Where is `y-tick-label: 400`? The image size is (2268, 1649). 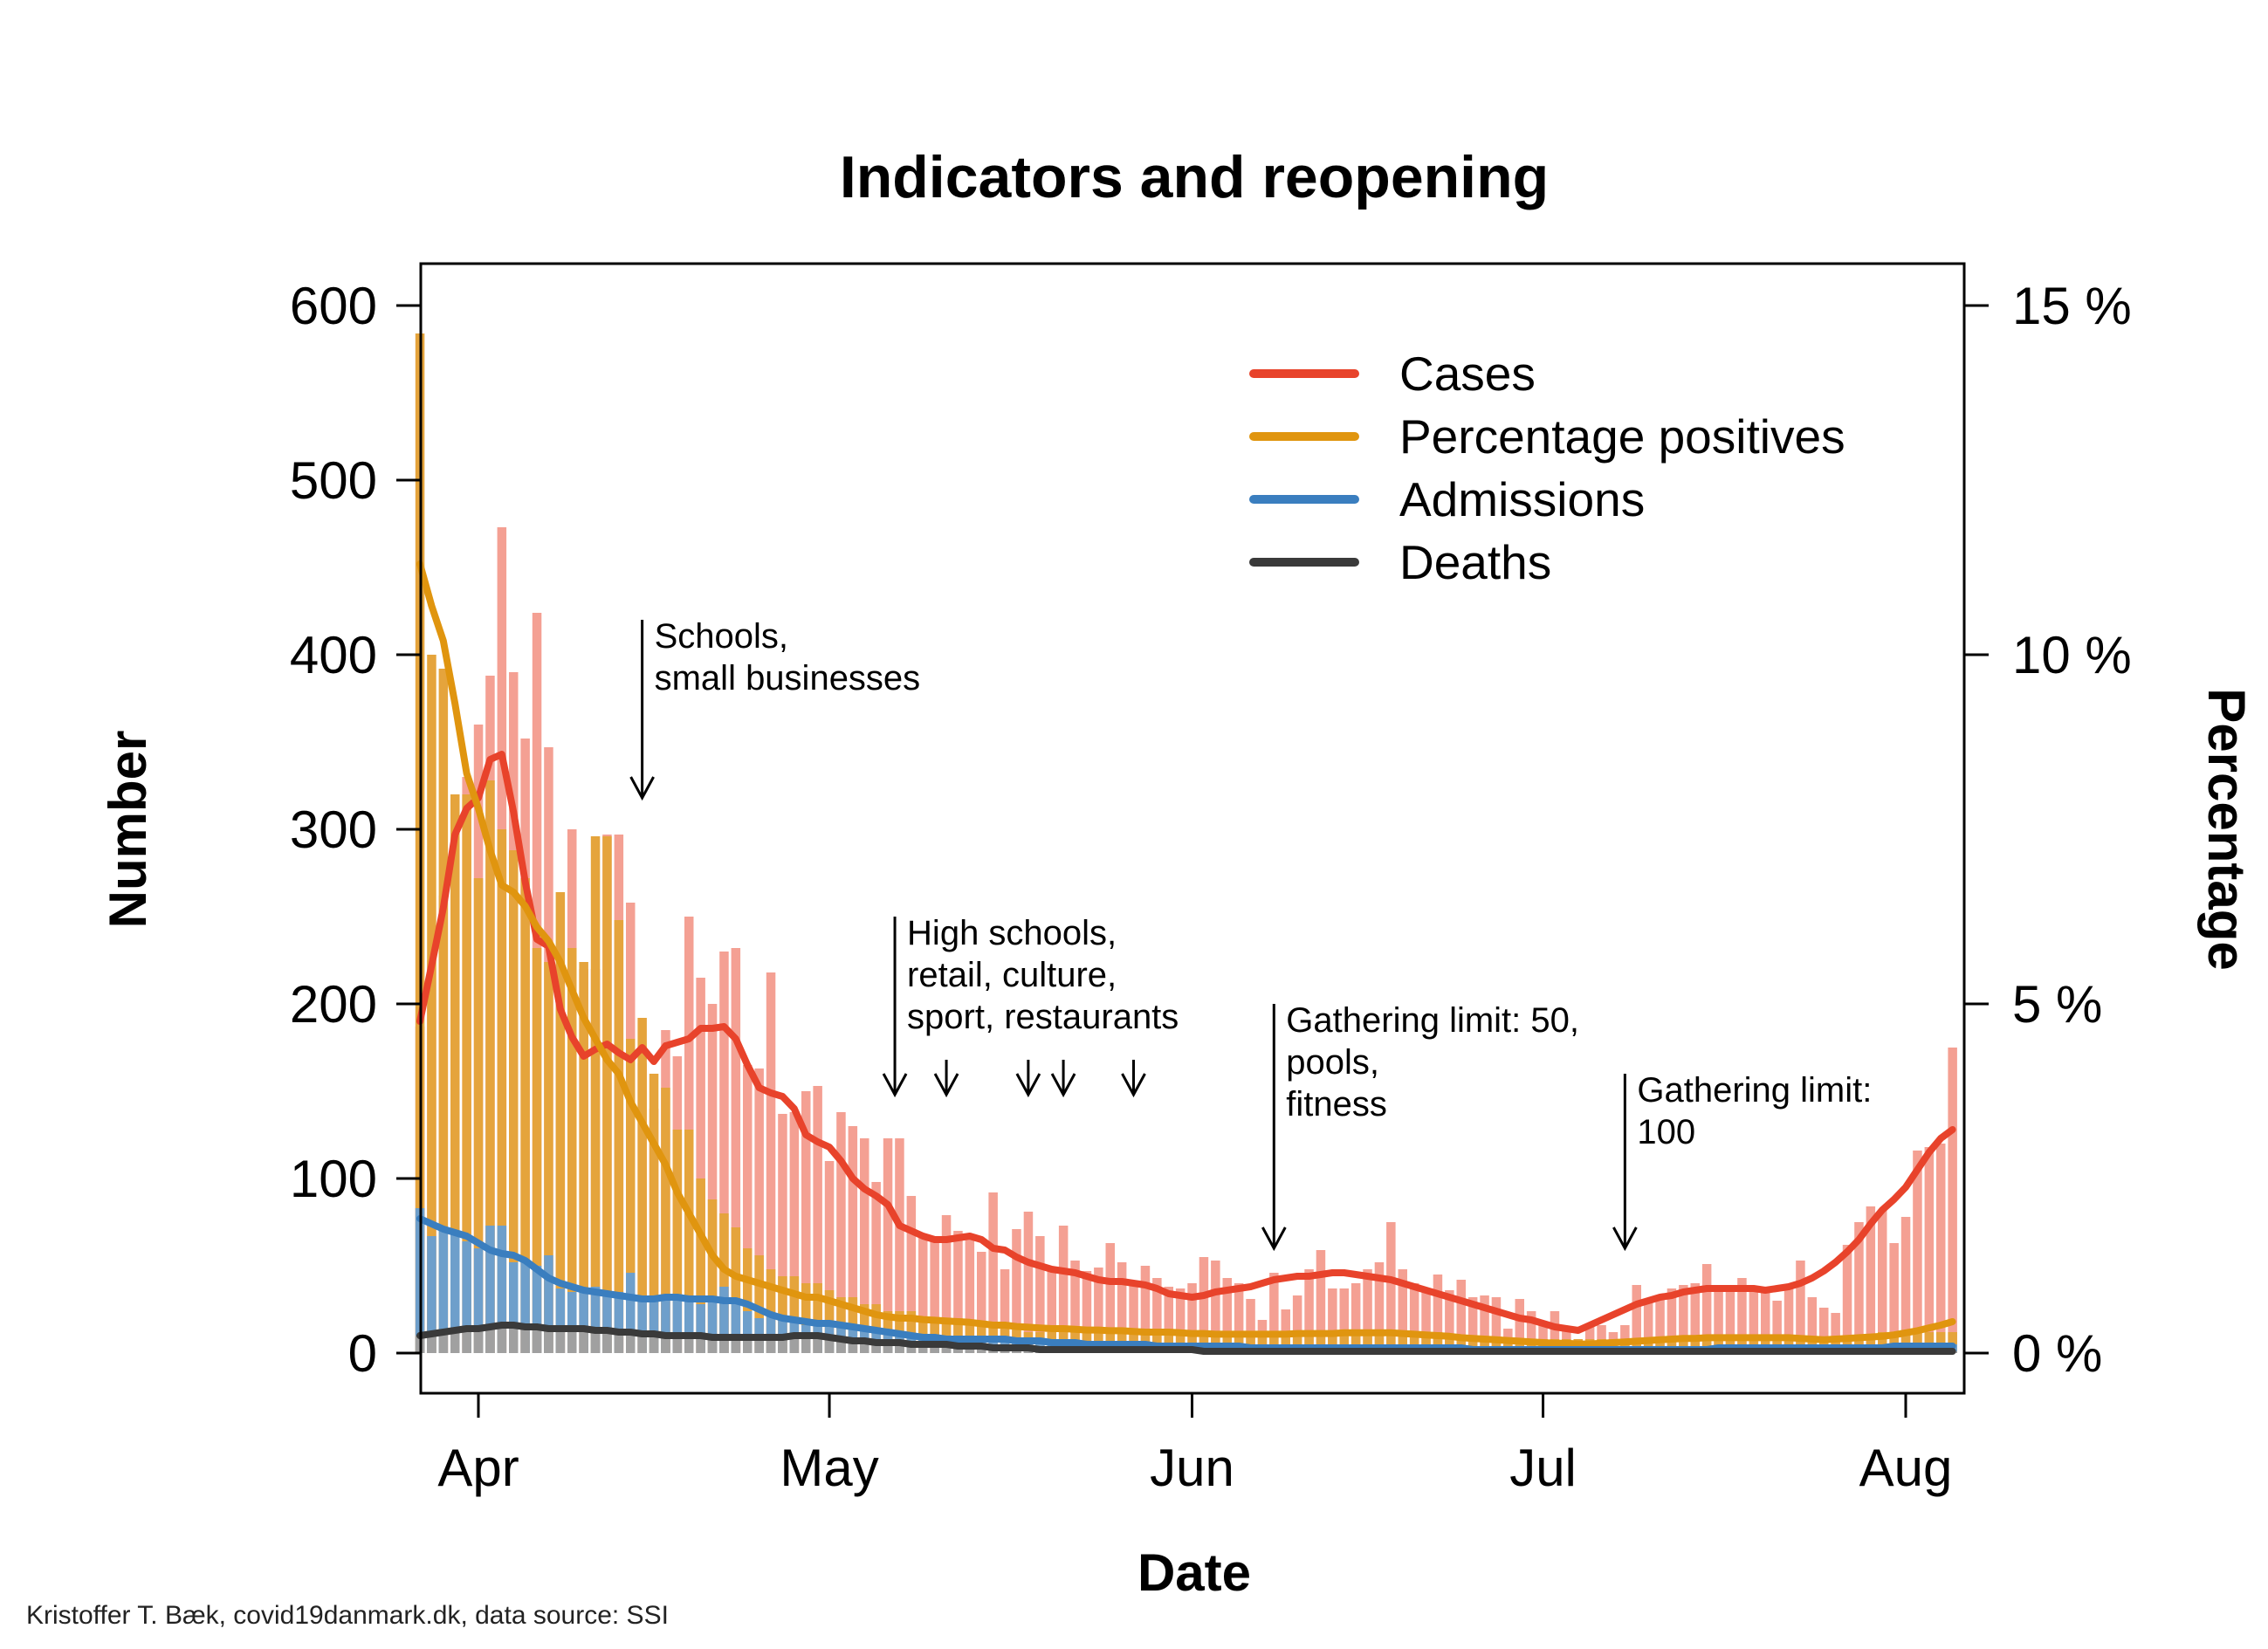
y-tick-label: 400 is located at coordinates (334, 655).